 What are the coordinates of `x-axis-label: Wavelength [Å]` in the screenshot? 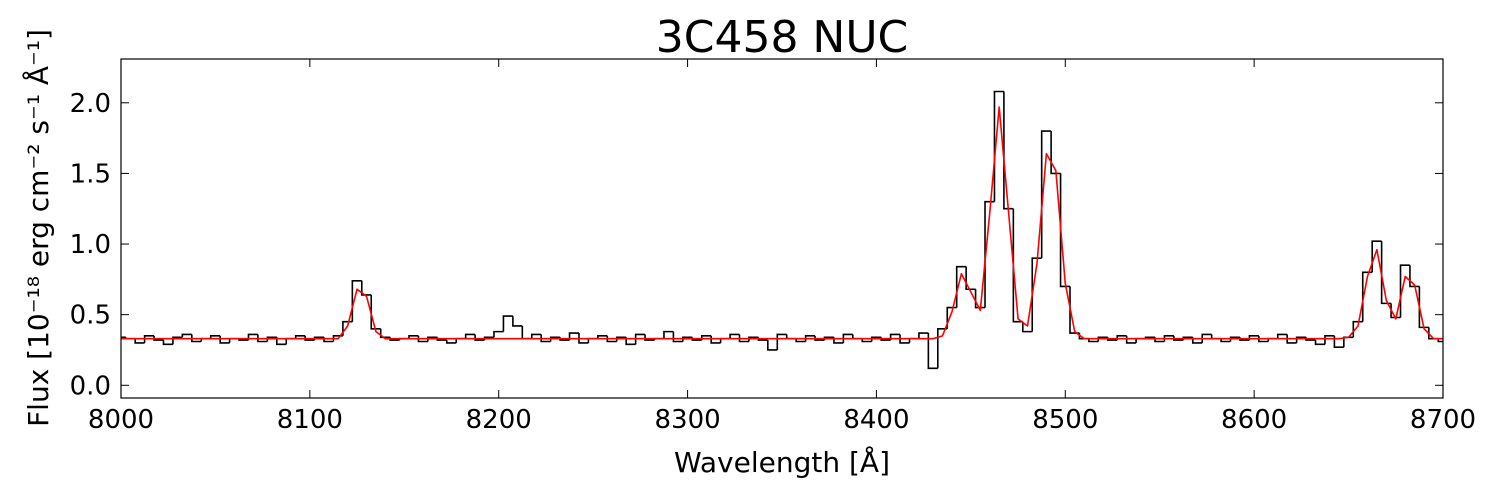 It's located at (782, 462).